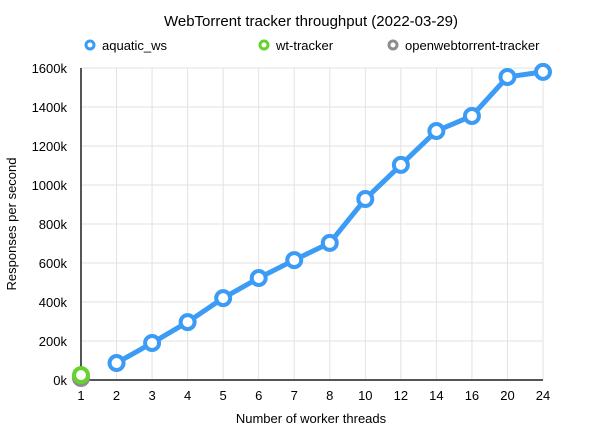 The image size is (601, 443). Describe the element at coordinates (50, 107) in the screenshot. I see `y-tick-label: 1400k` at that location.